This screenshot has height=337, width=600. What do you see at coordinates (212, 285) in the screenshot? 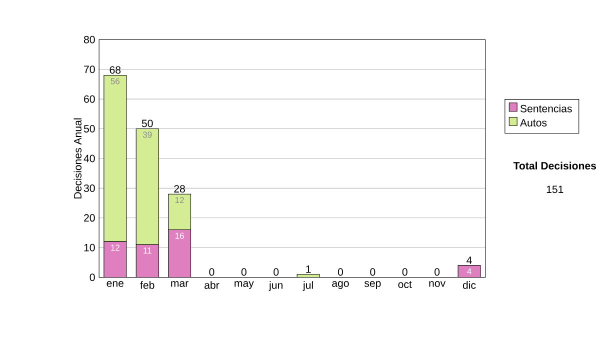
I see `x-tick-label: abr` at bounding box center [212, 285].